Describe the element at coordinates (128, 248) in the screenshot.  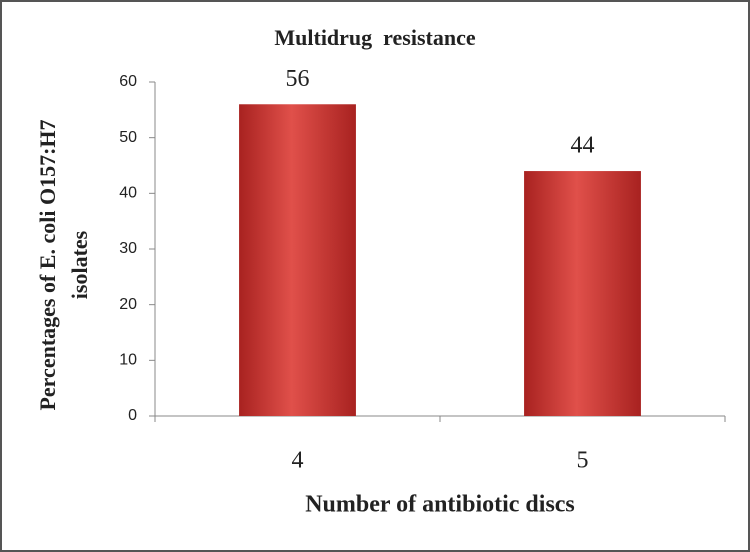
I see `y-tick-label: 30` at that location.